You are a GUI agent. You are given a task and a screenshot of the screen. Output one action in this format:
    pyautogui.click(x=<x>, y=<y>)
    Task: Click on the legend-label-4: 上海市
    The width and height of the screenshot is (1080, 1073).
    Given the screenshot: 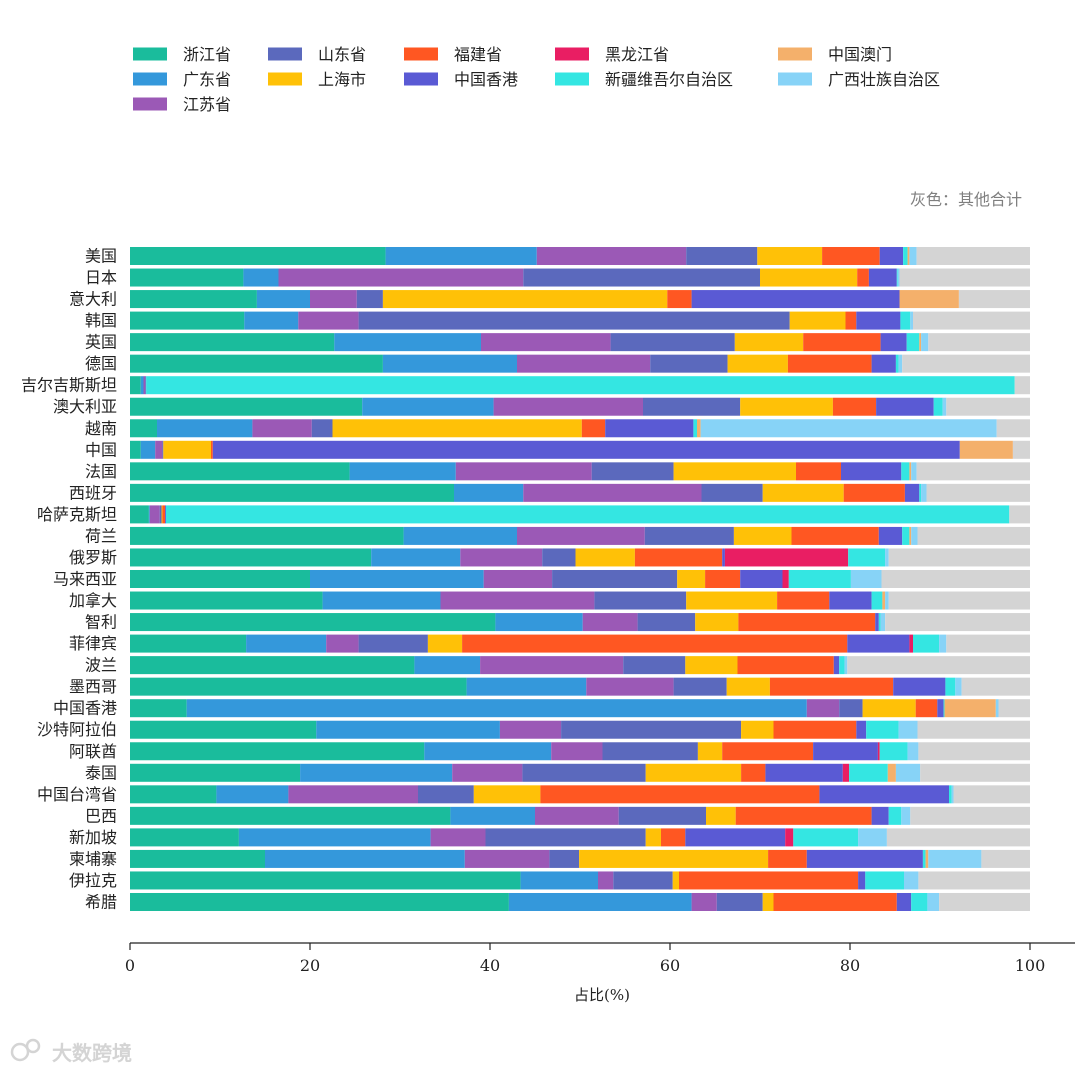 What is the action you would take?
    pyautogui.click(x=342, y=79)
    